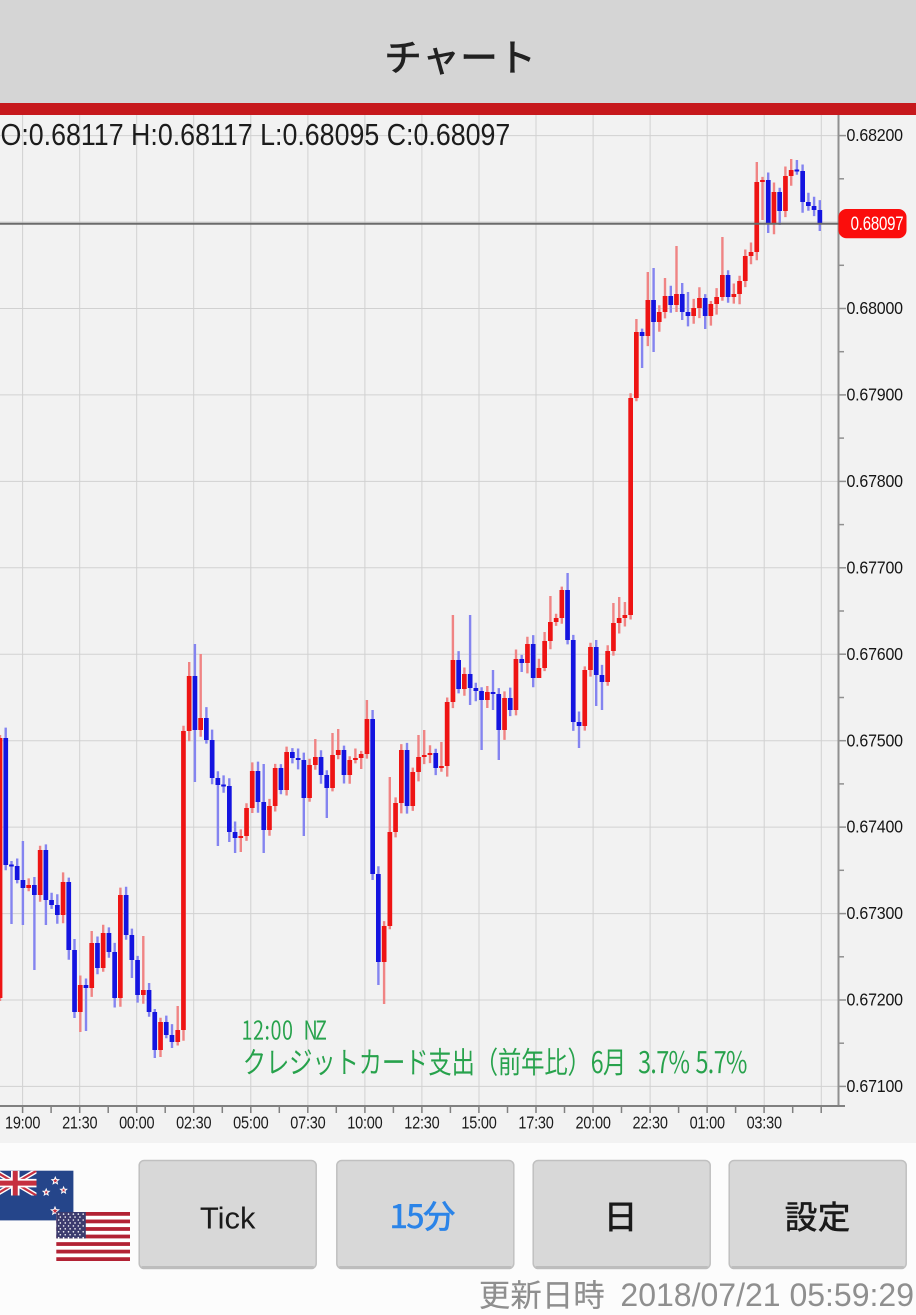 This screenshot has width=916, height=1315. What do you see at coordinates (536, 1123) in the screenshot?
I see `svg-text: 17:30` at bounding box center [536, 1123].